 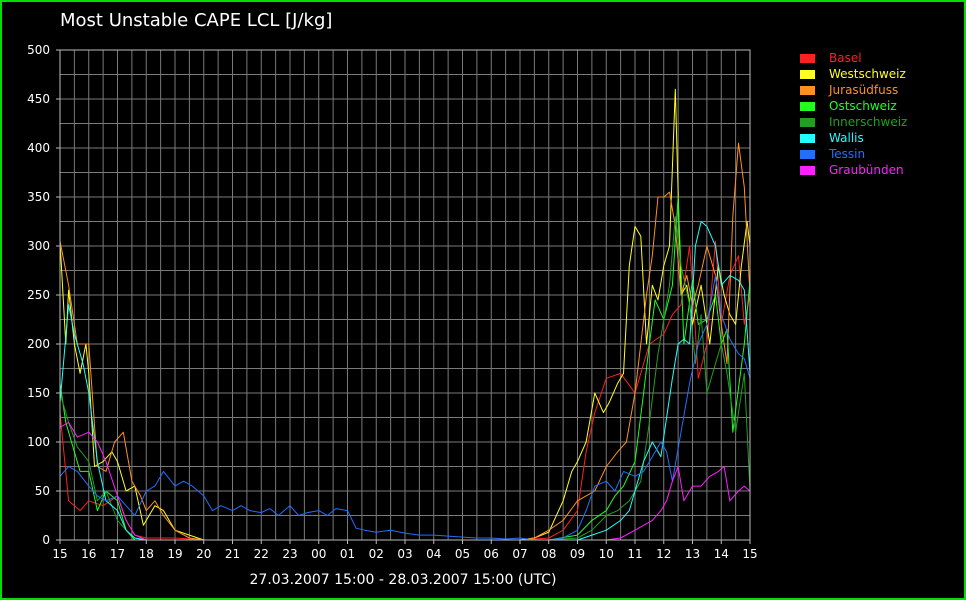 What do you see at coordinates (289, 554) in the screenshot?
I see `x-tick-label: 23` at bounding box center [289, 554].